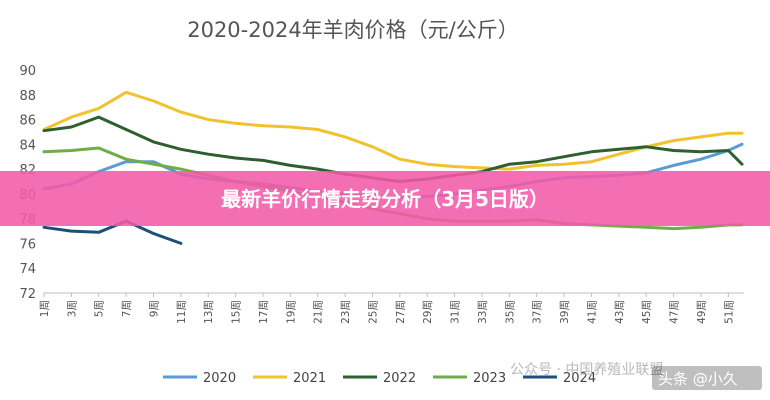 The image size is (770, 400). I want to click on x-tick-label: 11周, so click(182, 312).